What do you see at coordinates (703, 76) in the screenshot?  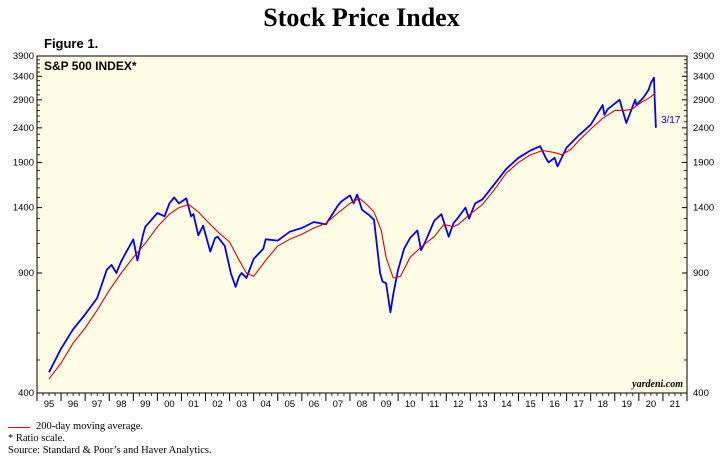 I see `y-tick-label-right: 3400` at bounding box center [703, 76].